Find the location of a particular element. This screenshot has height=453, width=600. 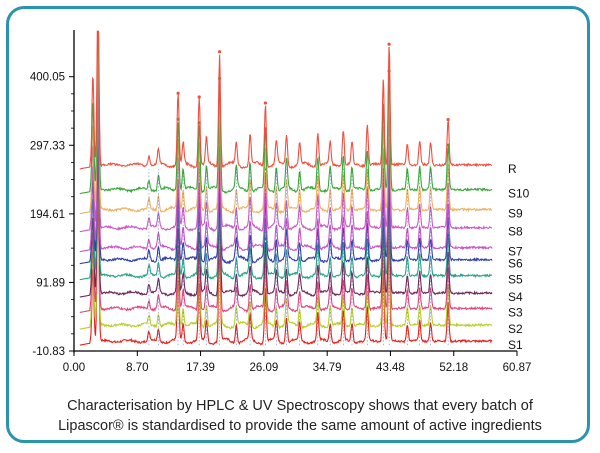

y-tick-label: 91.89 is located at coordinates (50, 283).